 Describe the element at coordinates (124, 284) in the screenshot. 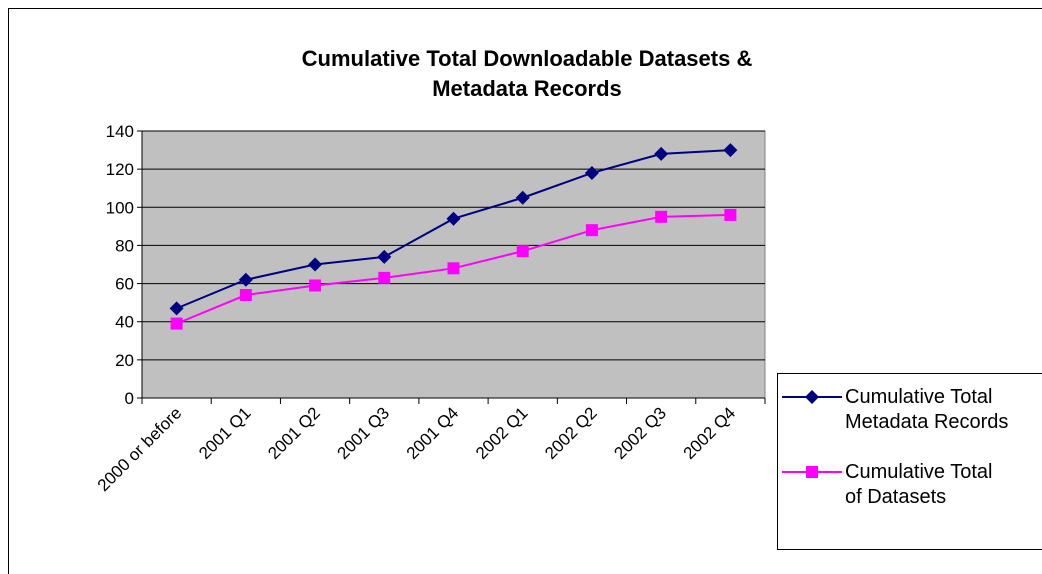

I see `y-tick-label: 60` at that location.